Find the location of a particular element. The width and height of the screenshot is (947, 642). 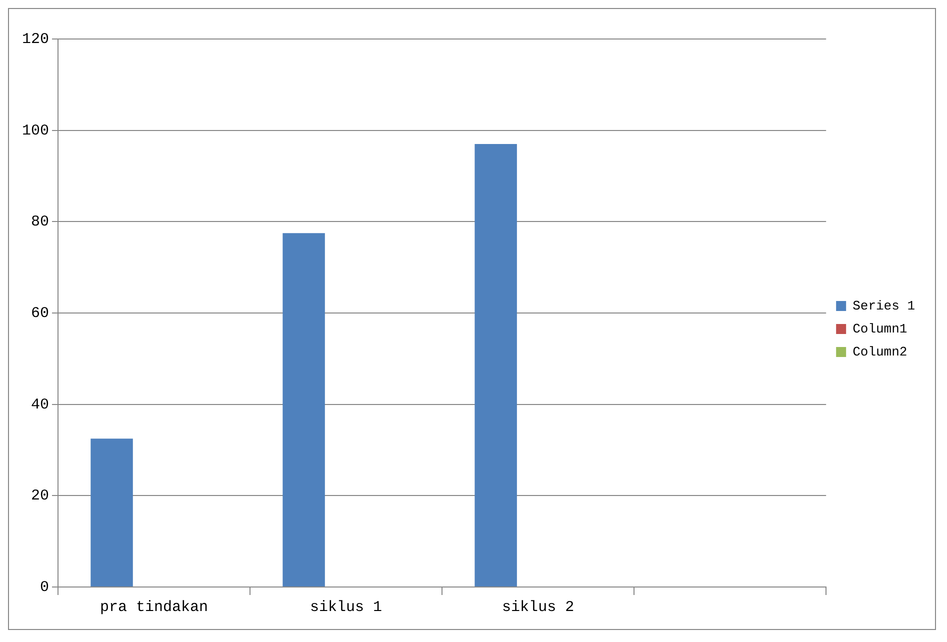

y-tick-label: 0 is located at coordinates (45, 587).